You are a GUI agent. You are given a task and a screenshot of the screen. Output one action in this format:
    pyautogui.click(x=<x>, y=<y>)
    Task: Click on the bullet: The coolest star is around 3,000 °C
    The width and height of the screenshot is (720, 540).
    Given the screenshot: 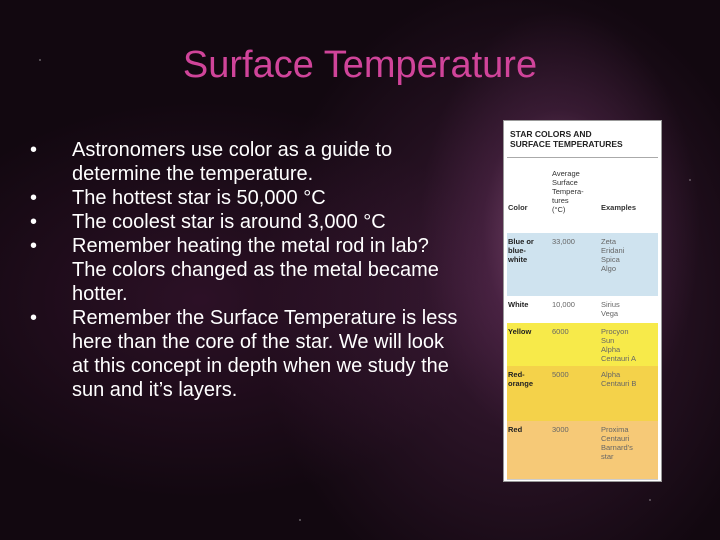 What is the action you would take?
    pyautogui.click(x=248, y=222)
    